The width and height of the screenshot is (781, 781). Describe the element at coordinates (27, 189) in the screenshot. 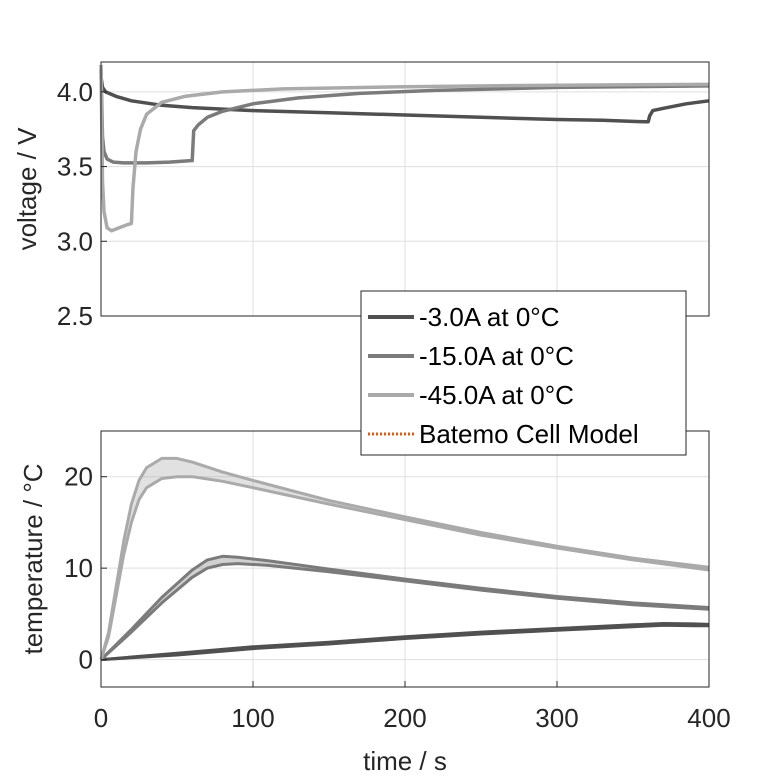

I see `voltage-y-label: voltage / V` at that location.